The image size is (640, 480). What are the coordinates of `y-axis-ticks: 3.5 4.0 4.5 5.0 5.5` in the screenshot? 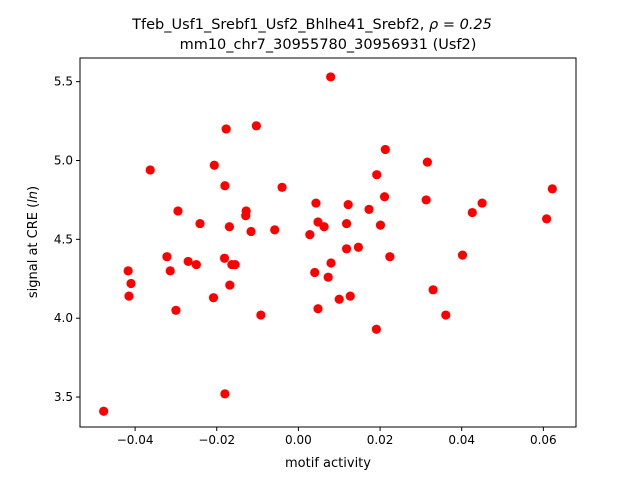 It's located at (67, 239).